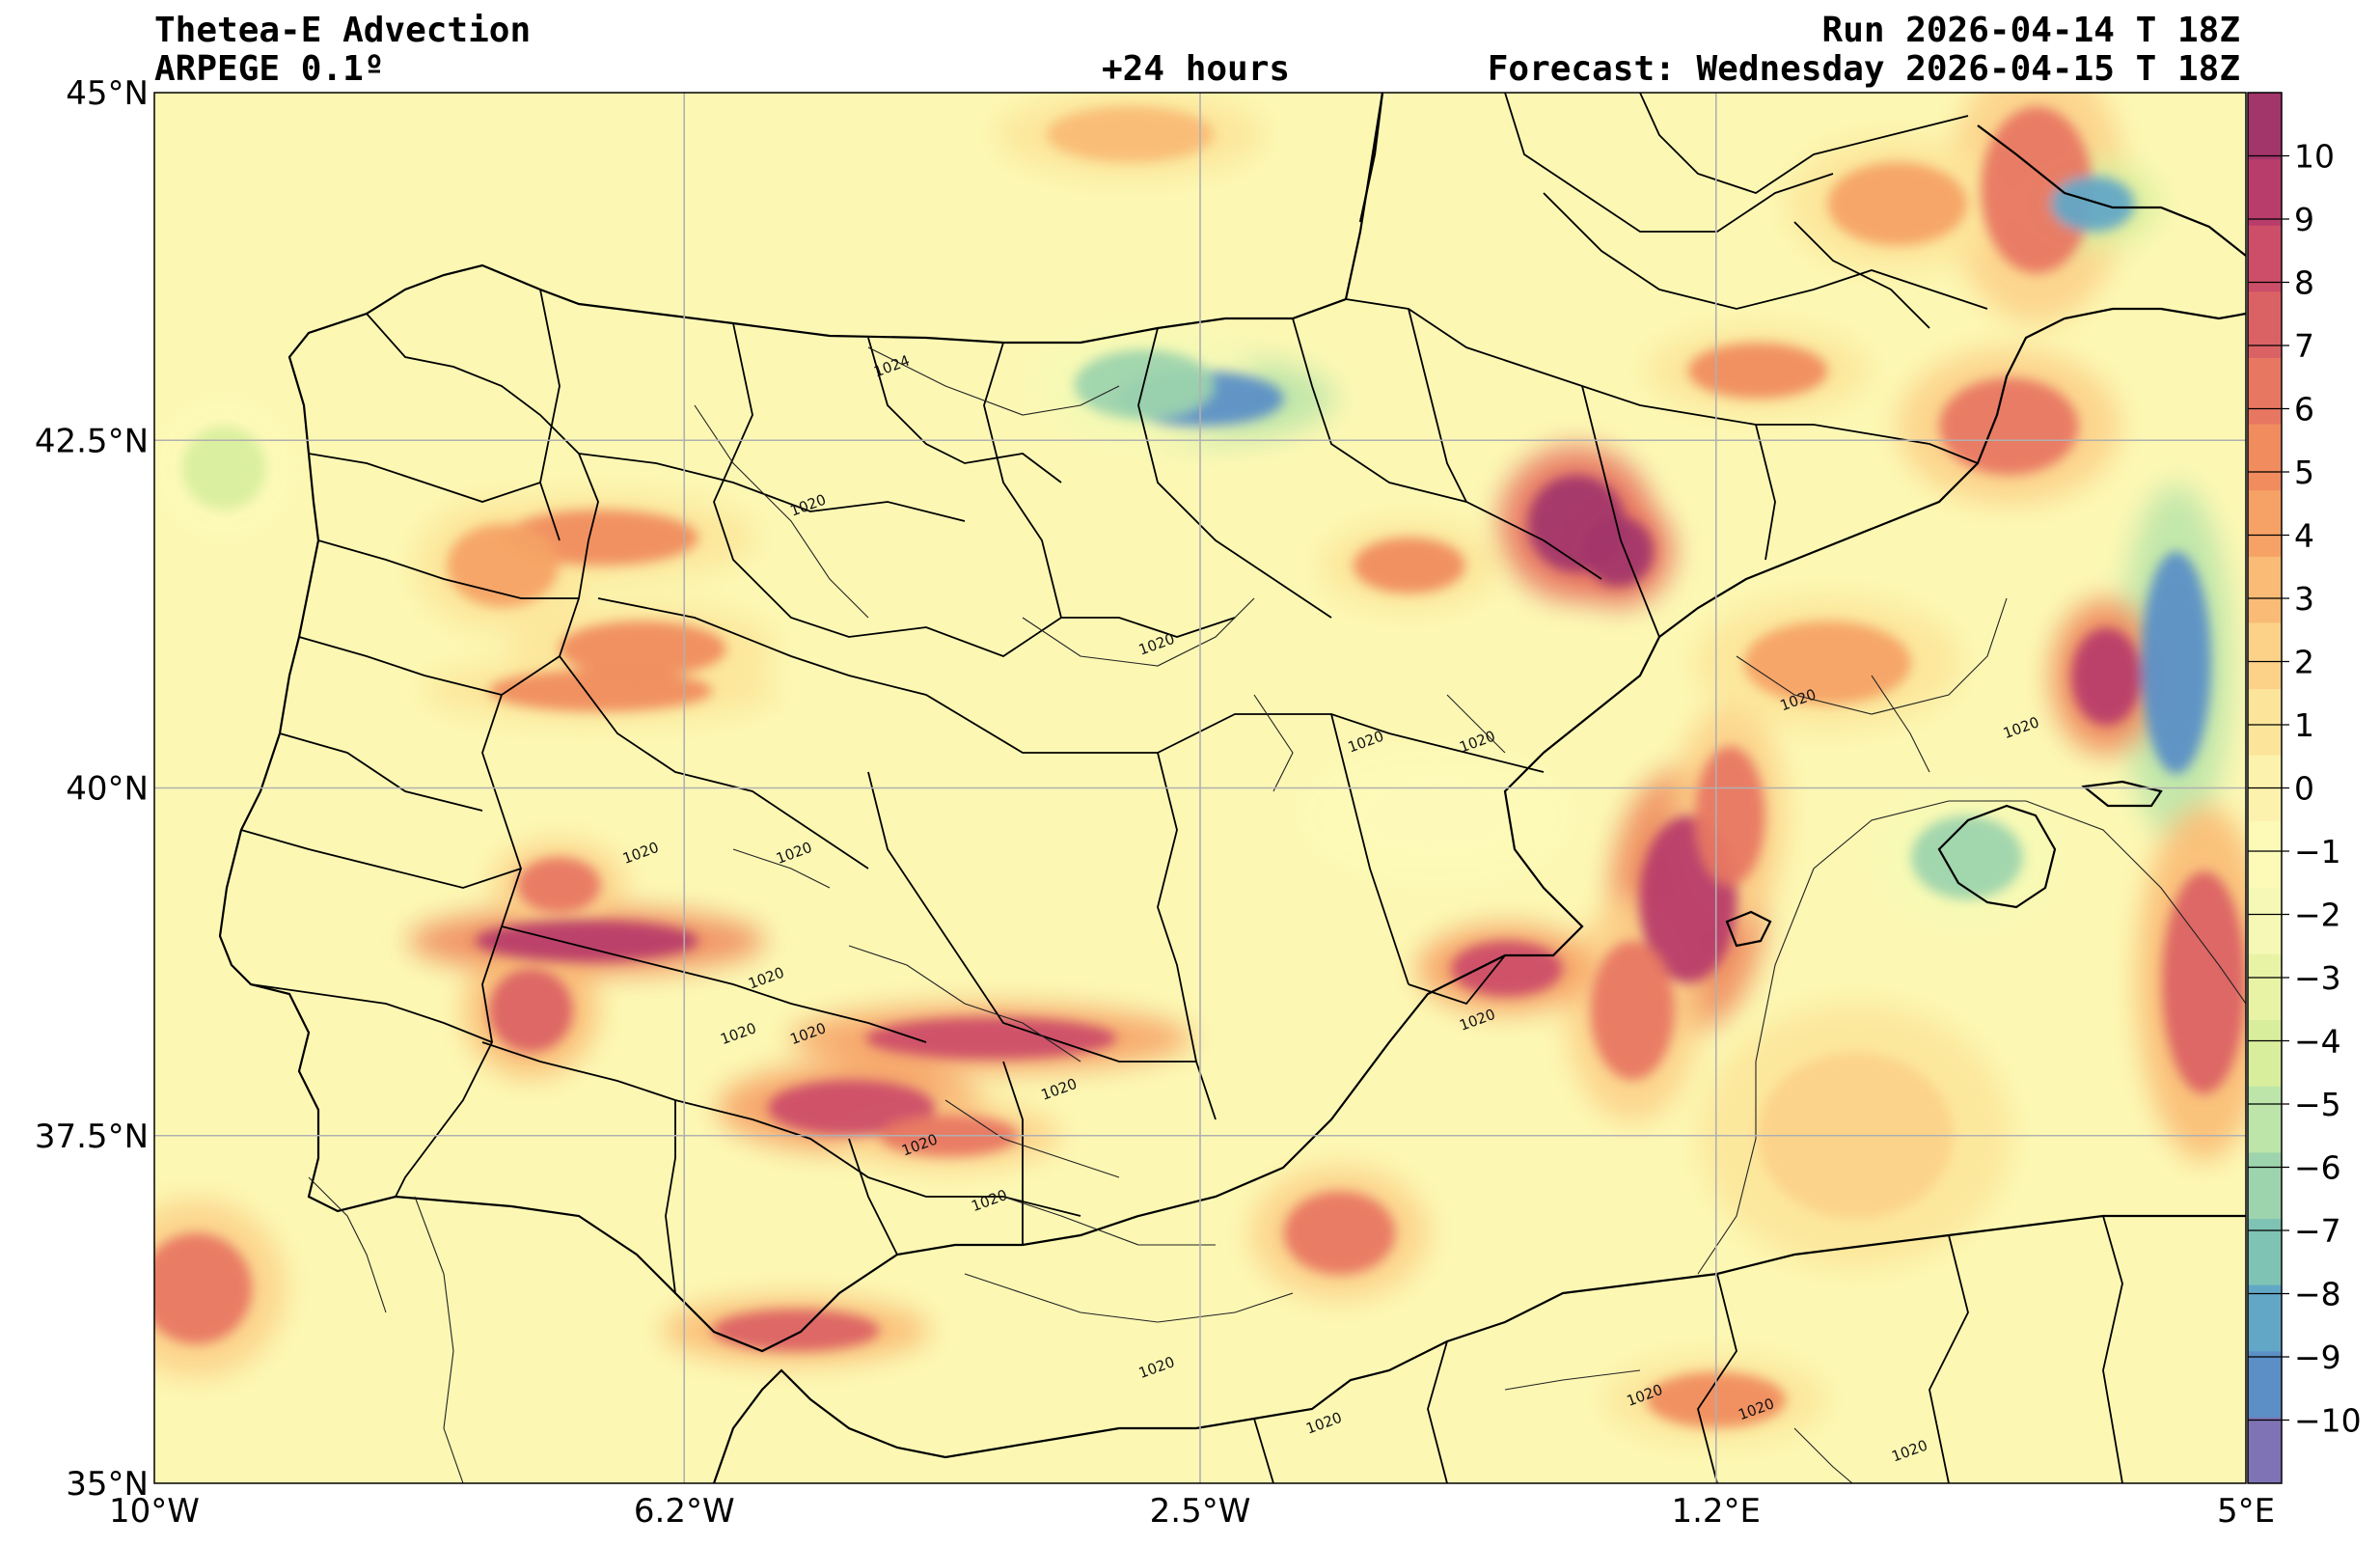 This screenshot has height=1546, width=2380. What do you see at coordinates (269, 69) in the screenshot?
I see `model-label: ARPEGE 0.1º` at bounding box center [269, 69].